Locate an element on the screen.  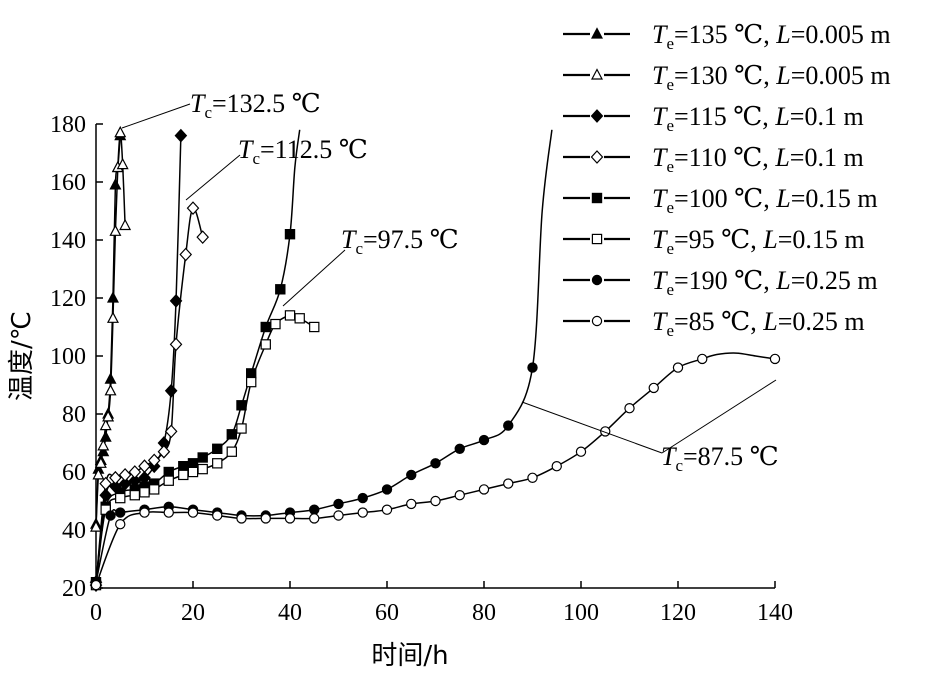
legend-label: Te=110 ℃, L=0.1 m is located at coordinates (758, 159).